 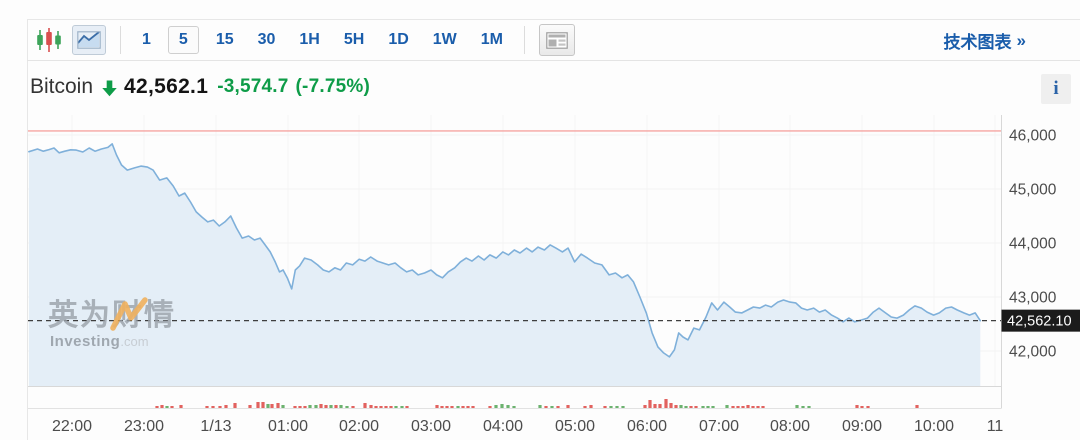 What do you see at coordinates (27, 229) in the screenshot?
I see `widget-left-border` at bounding box center [27, 229].